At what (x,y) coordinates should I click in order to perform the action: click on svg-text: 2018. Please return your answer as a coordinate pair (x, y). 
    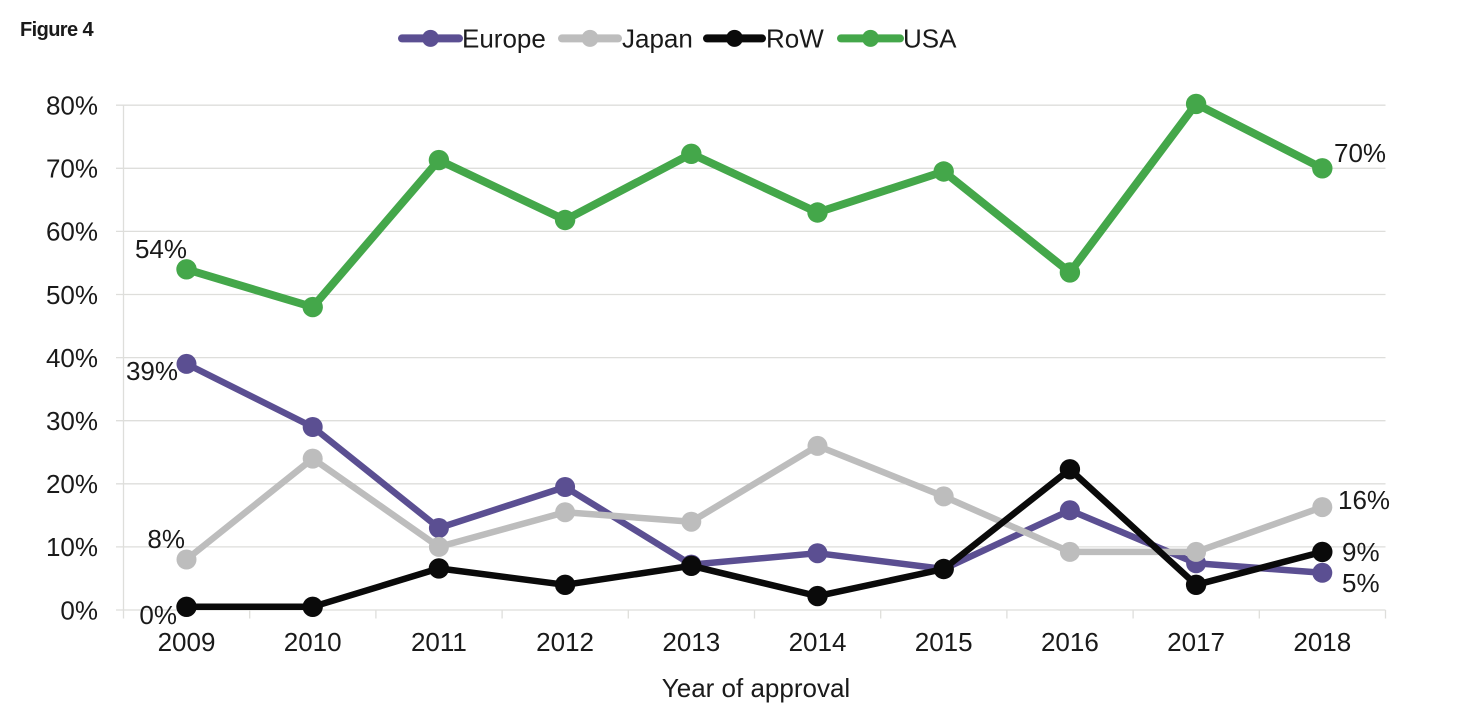
    Looking at the image, I should click on (1322, 642).